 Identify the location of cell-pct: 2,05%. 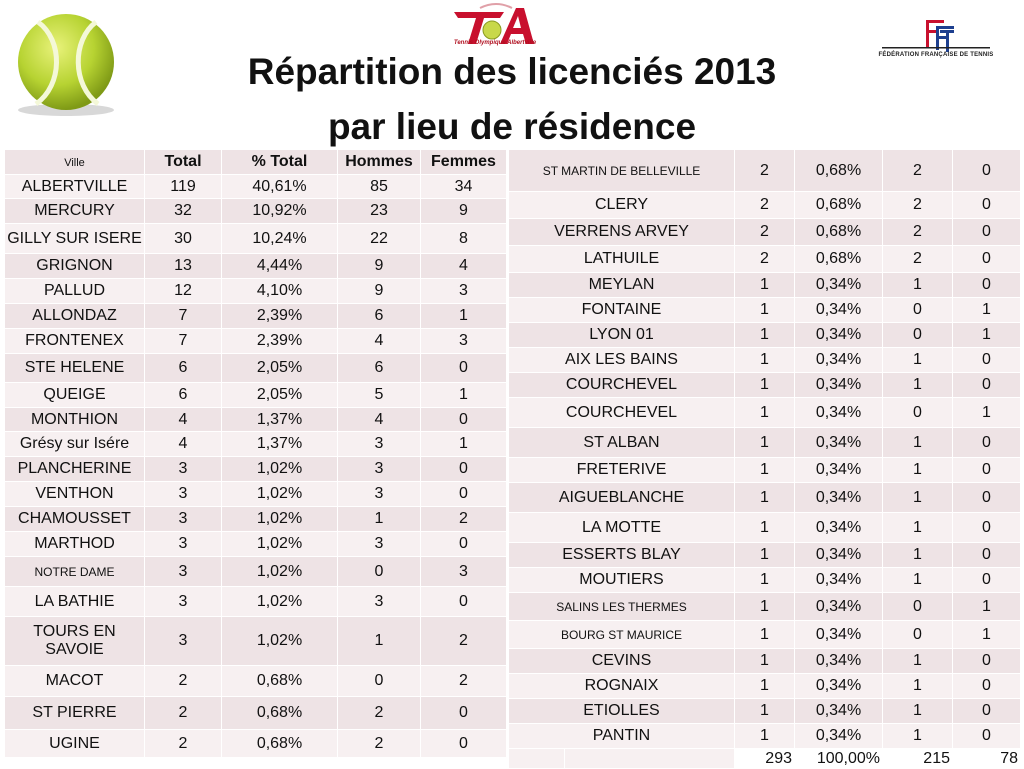
(279, 368).